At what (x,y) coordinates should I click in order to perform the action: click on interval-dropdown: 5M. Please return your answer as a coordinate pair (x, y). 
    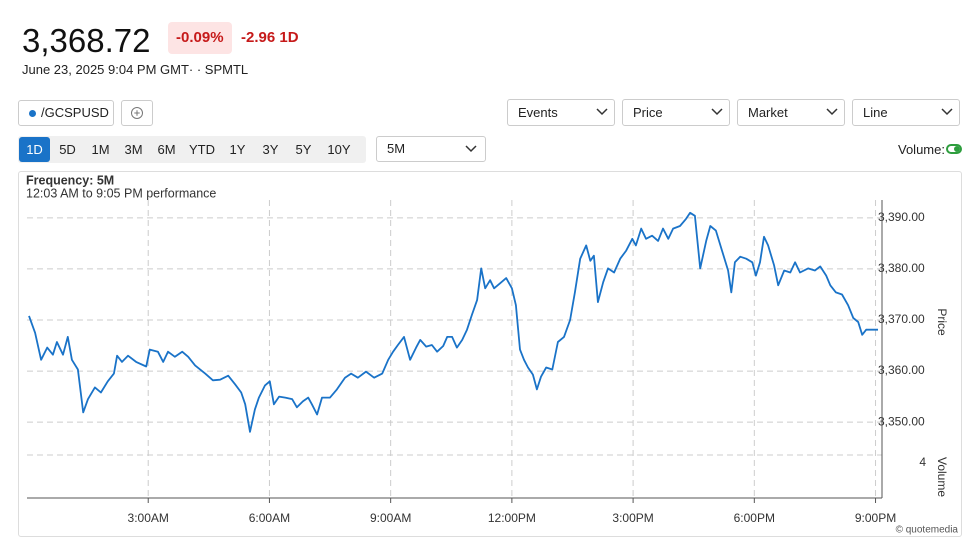
    Looking at the image, I should click on (431, 149).